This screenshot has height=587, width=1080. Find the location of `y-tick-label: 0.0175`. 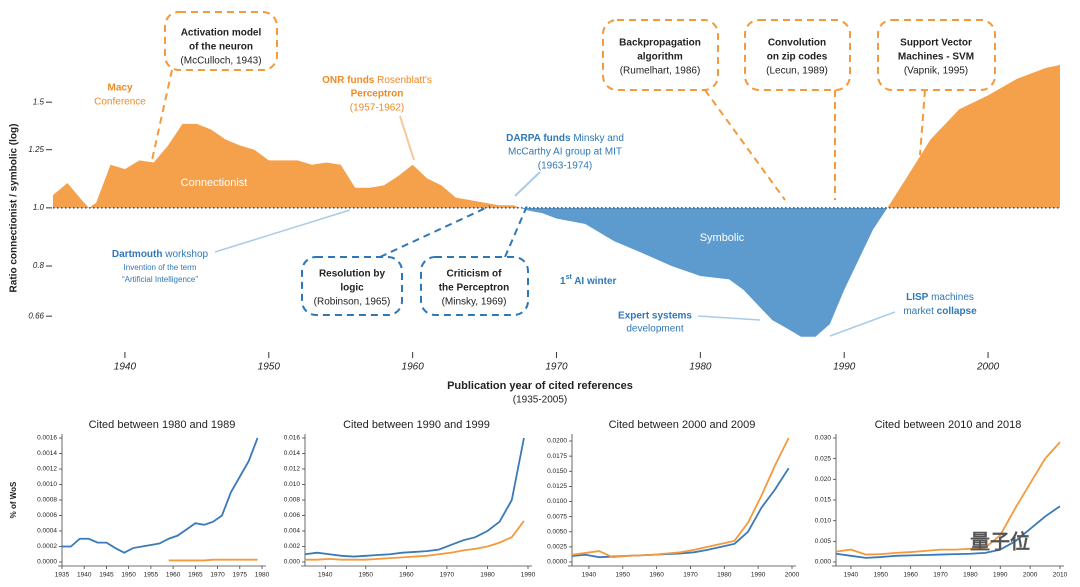

y-tick-label: 0.0175 is located at coordinates (557, 456).